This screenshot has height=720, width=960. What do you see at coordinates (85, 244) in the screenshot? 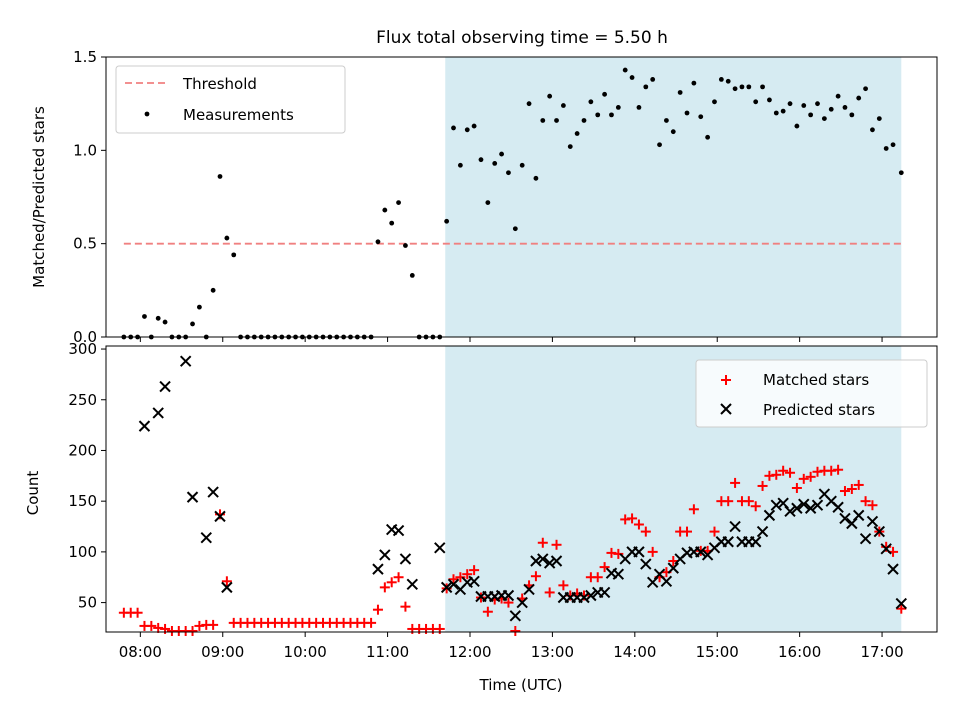
I see `y-tick-label: 0.5` at bounding box center [85, 244].